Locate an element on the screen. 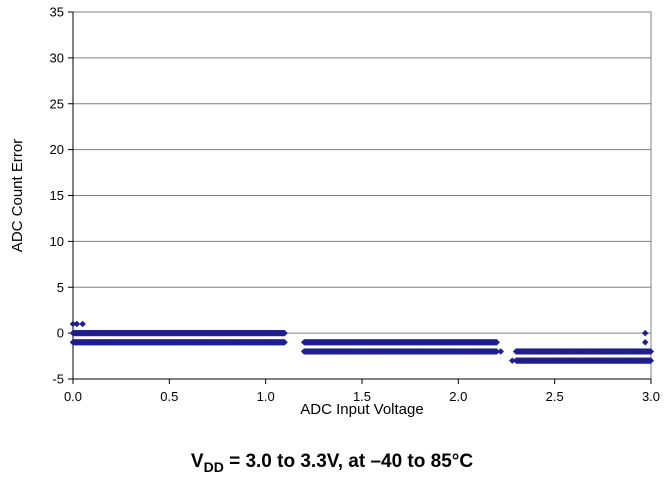 The height and width of the screenshot is (487, 664). y-tick-label: 5 is located at coordinates (60, 287).